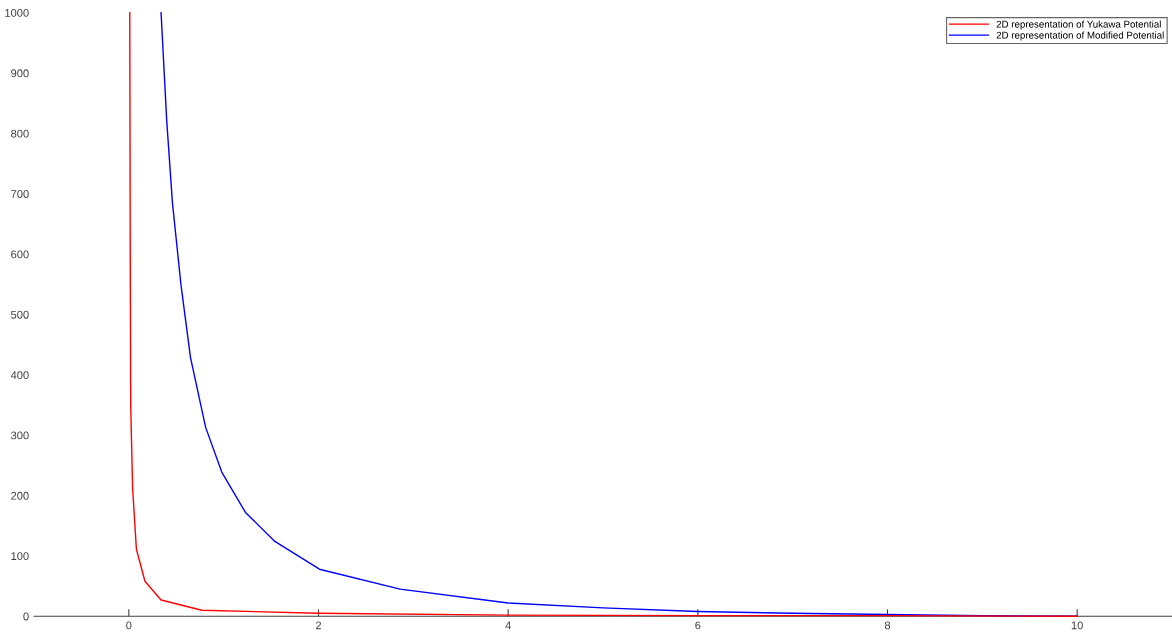 The height and width of the screenshot is (636, 1172). Describe the element at coordinates (19, 375) in the screenshot. I see `y-tick-label: 400` at that location.